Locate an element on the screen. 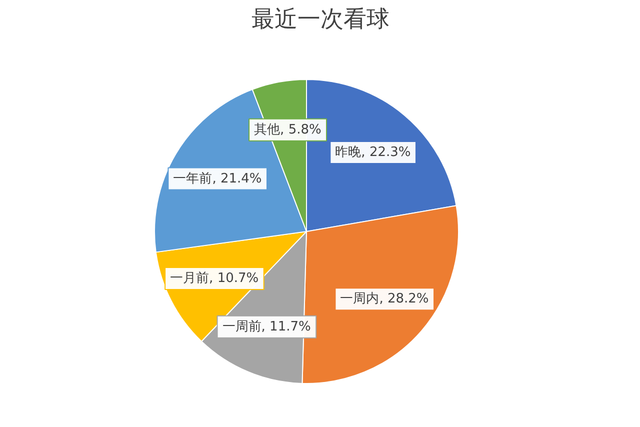 This screenshot has height=427, width=640. chart-title: 最近一次看球 is located at coordinates (321, 19).